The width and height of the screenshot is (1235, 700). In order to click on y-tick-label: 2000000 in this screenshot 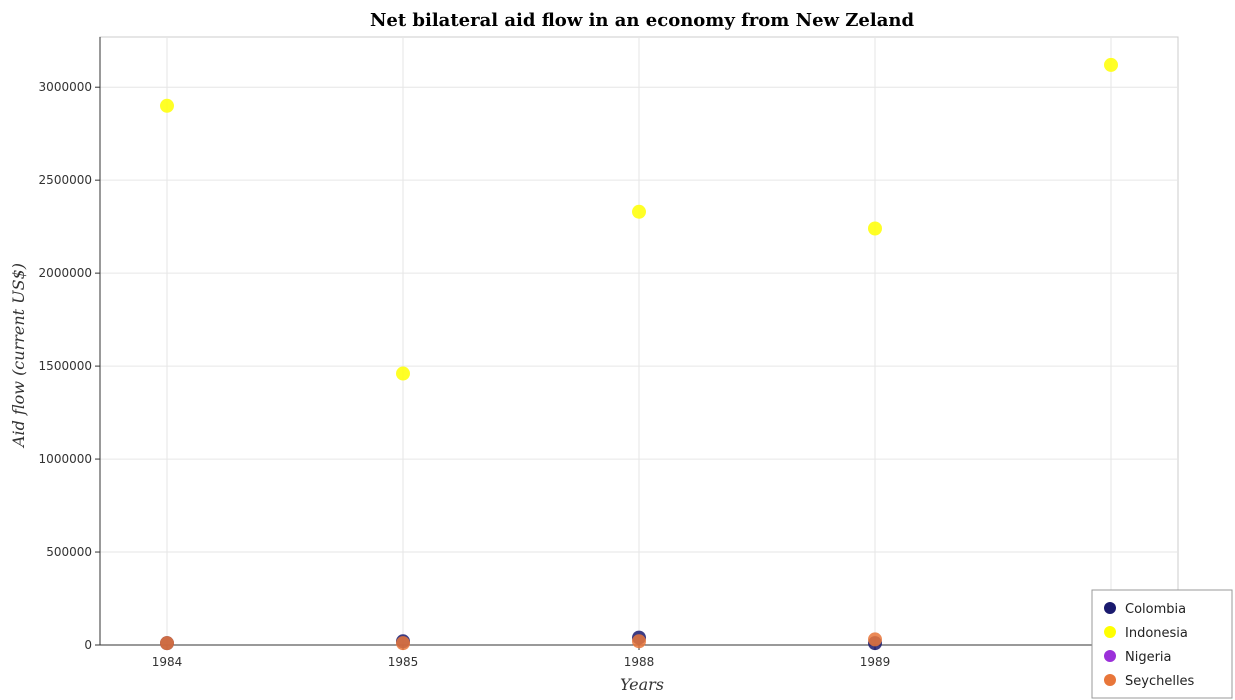, I will do `click(65, 273)`.